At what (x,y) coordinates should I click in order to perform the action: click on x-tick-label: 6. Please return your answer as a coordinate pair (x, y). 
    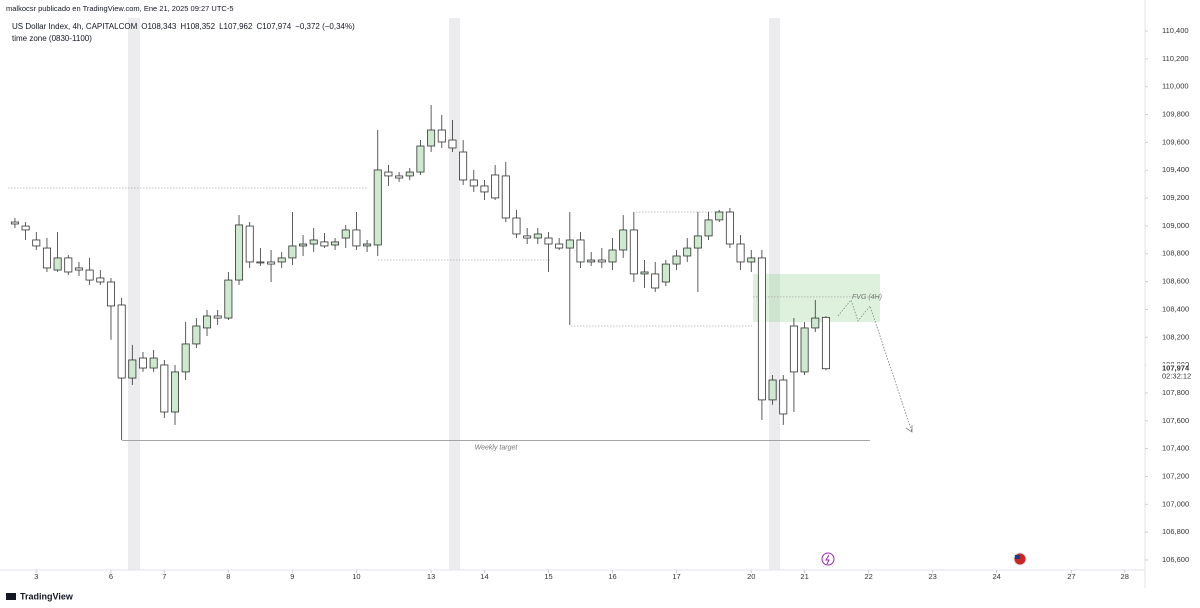
    Looking at the image, I should click on (111, 576).